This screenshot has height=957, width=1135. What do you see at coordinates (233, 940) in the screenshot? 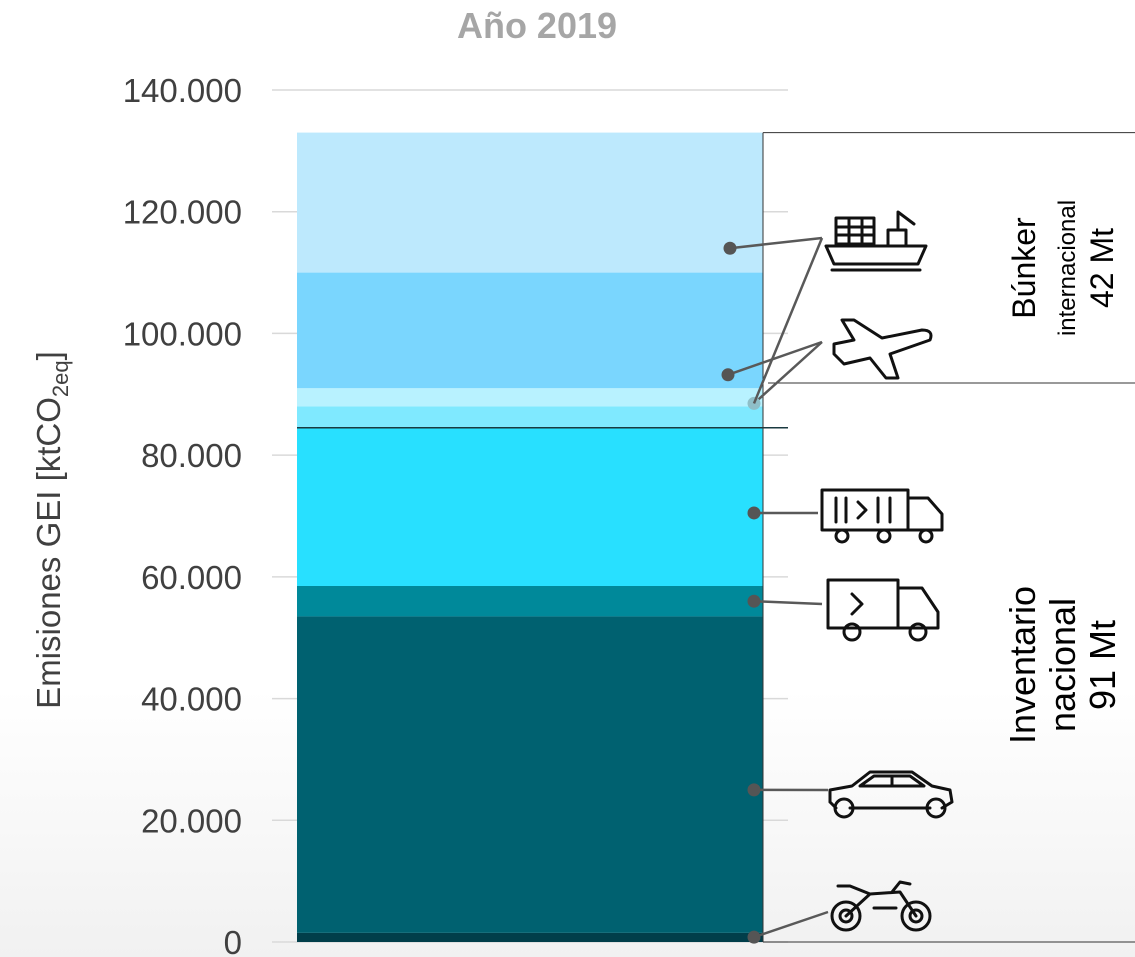
I see `y-tick-label: 0` at bounding box center [233, 940].